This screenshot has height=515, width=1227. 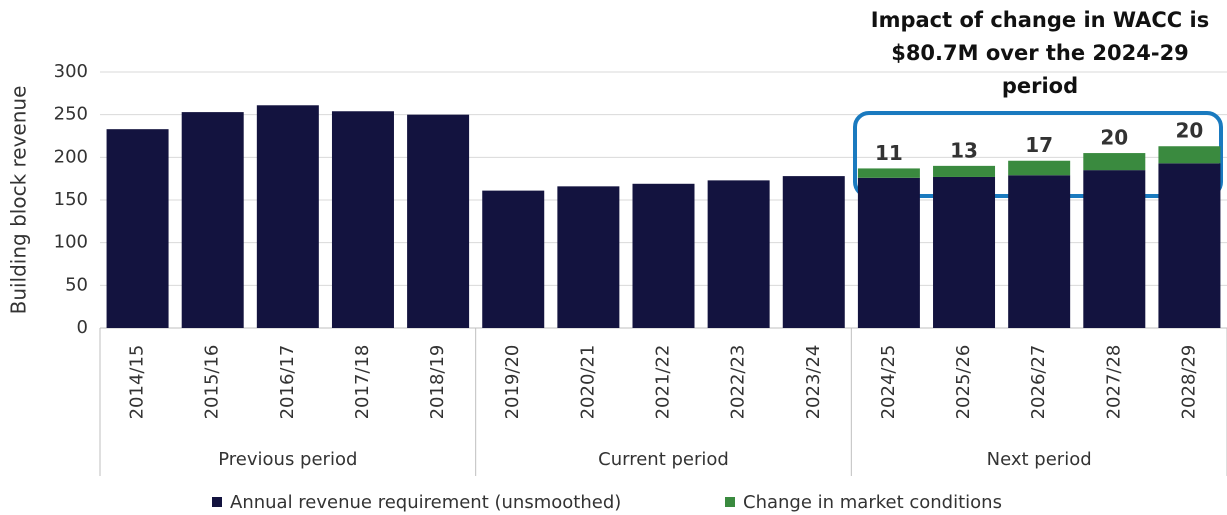 What do you see at coordinates (888, 382) in the screenshot?
I see `x-tick-label: 2024/25` at bounding box center [888, 382].